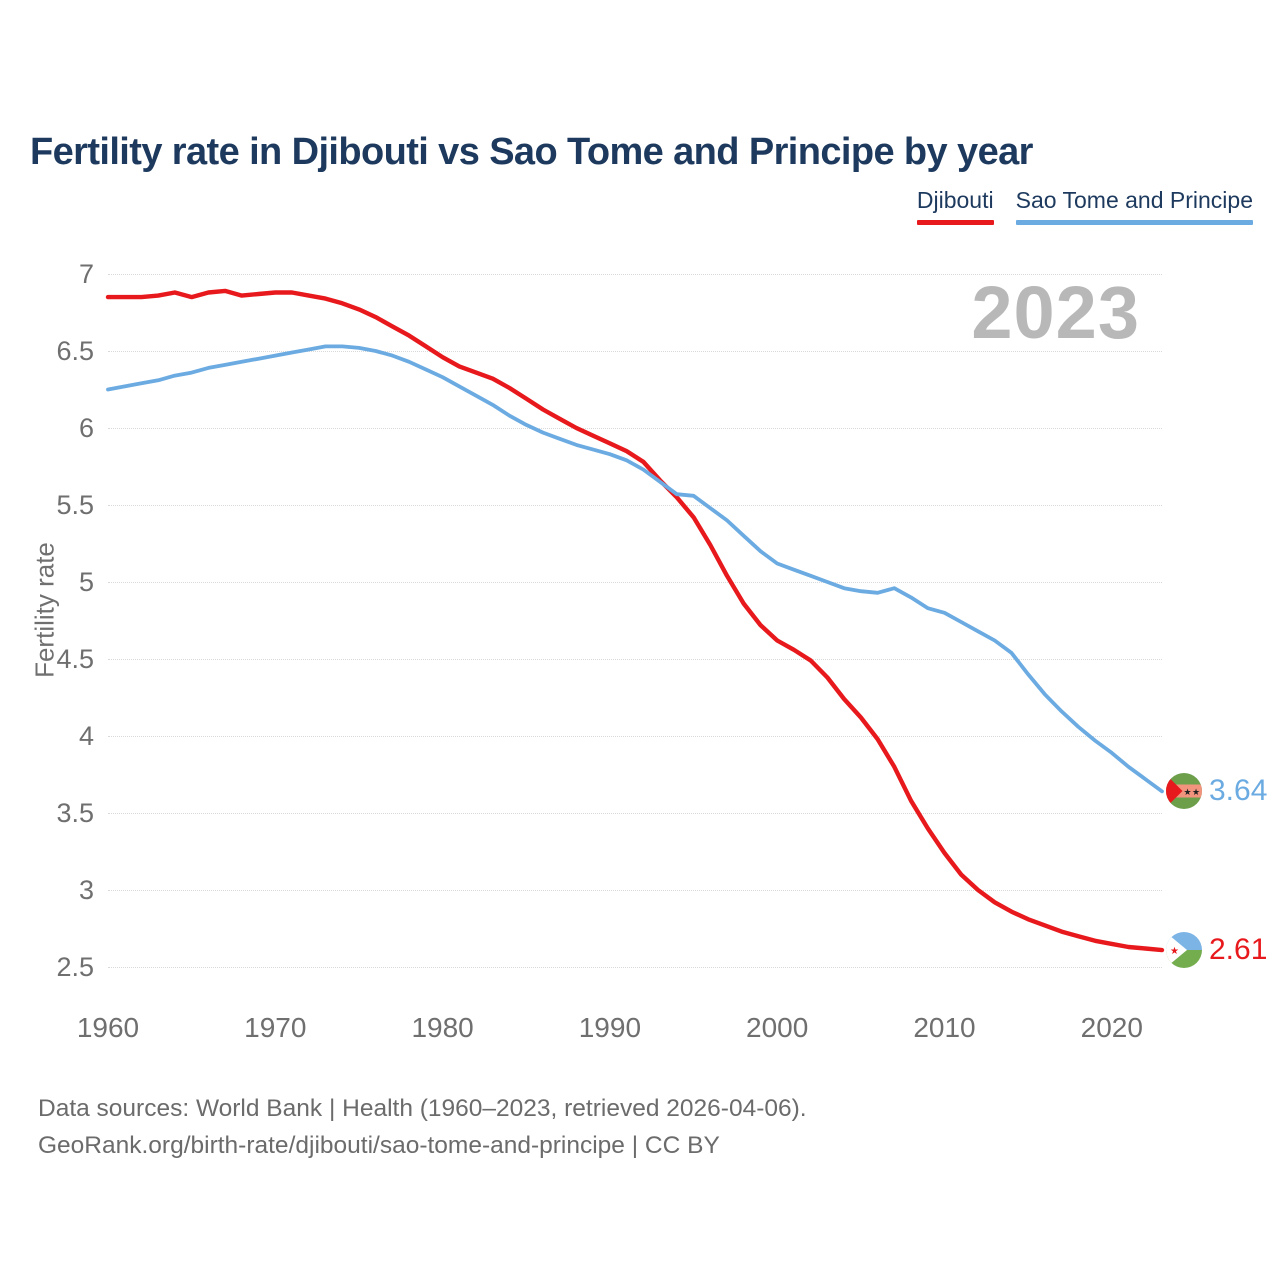  Describe the element at coordinates (442, 1027) in the screenshot. I see `x-tick-label-1980: 1980` at that location.